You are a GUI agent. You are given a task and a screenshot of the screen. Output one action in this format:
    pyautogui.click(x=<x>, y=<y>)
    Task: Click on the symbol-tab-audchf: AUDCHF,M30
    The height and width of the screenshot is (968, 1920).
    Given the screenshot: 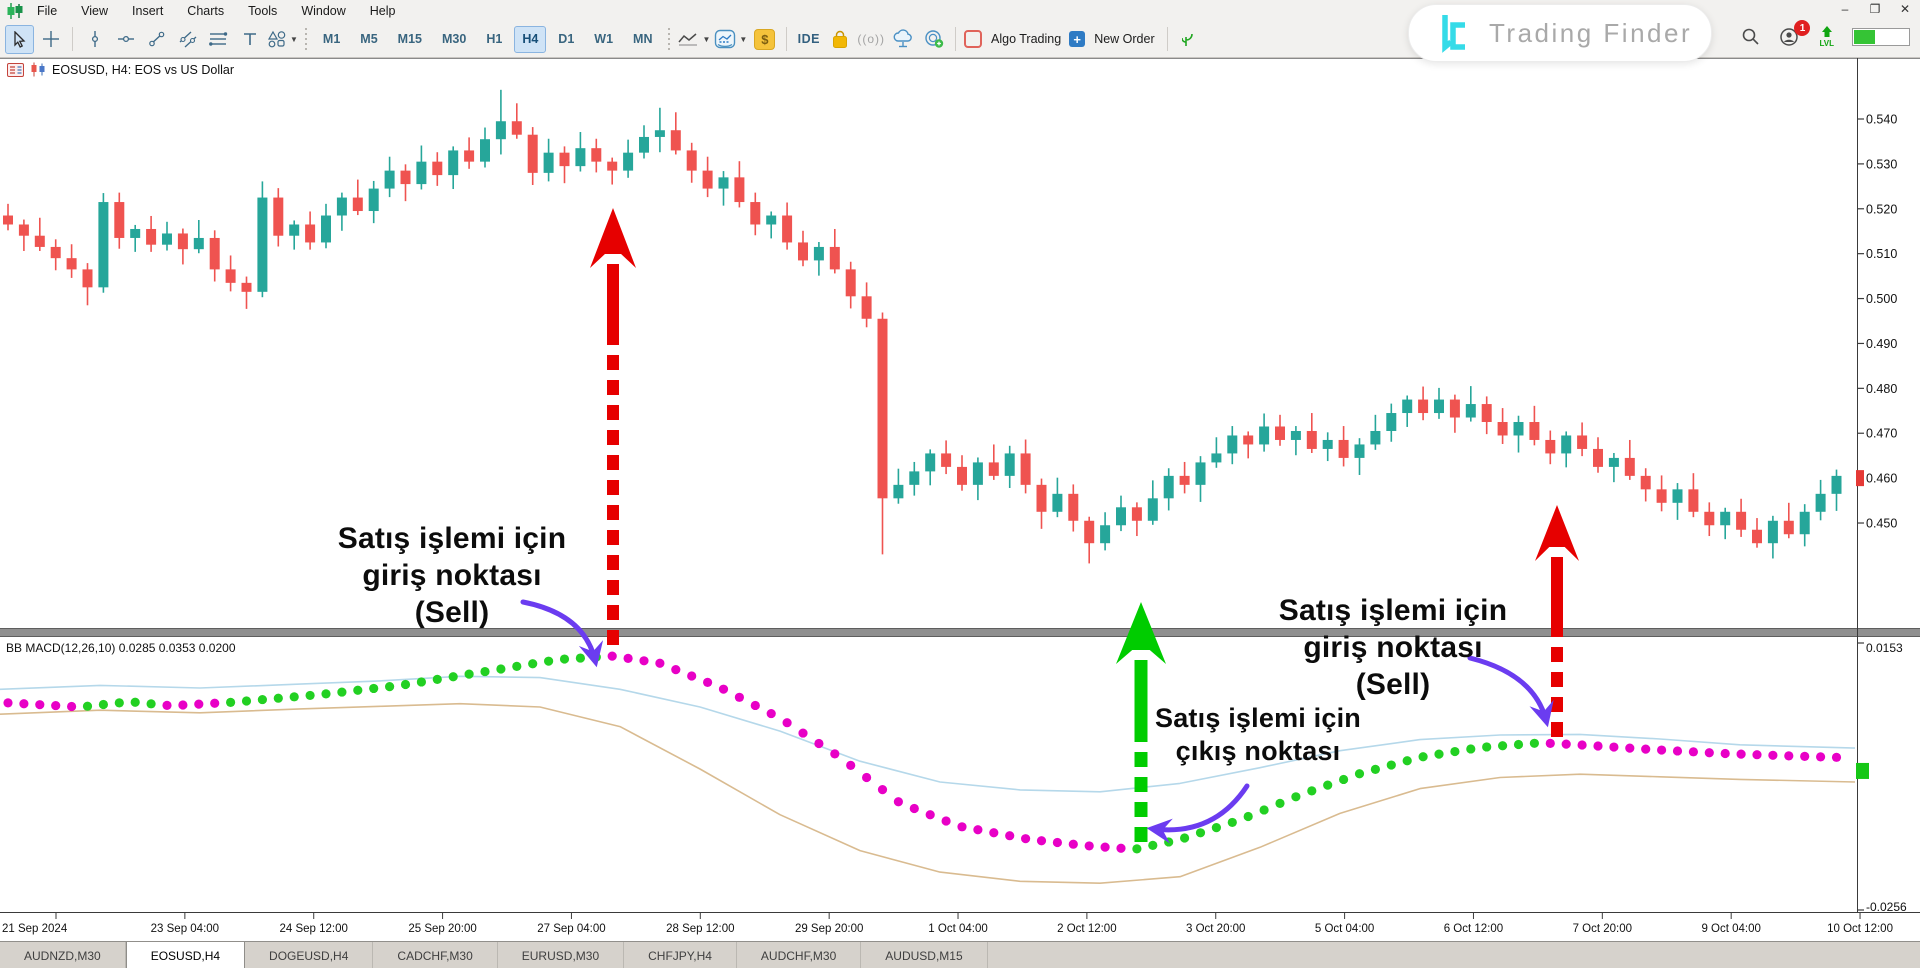 What is the action you would take?
    pyautogui.click(x=799, y=955)
    